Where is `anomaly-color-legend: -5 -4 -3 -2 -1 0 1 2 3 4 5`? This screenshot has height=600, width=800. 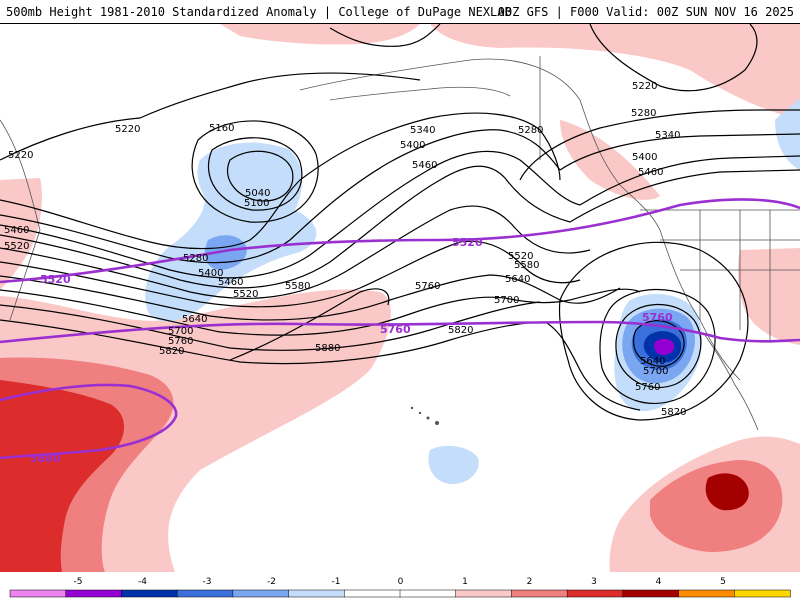
anomaly-color-legend: -5 -4 -3 -2 -1 0 1 2 3 4 5 is located at coordinates (400, 586).